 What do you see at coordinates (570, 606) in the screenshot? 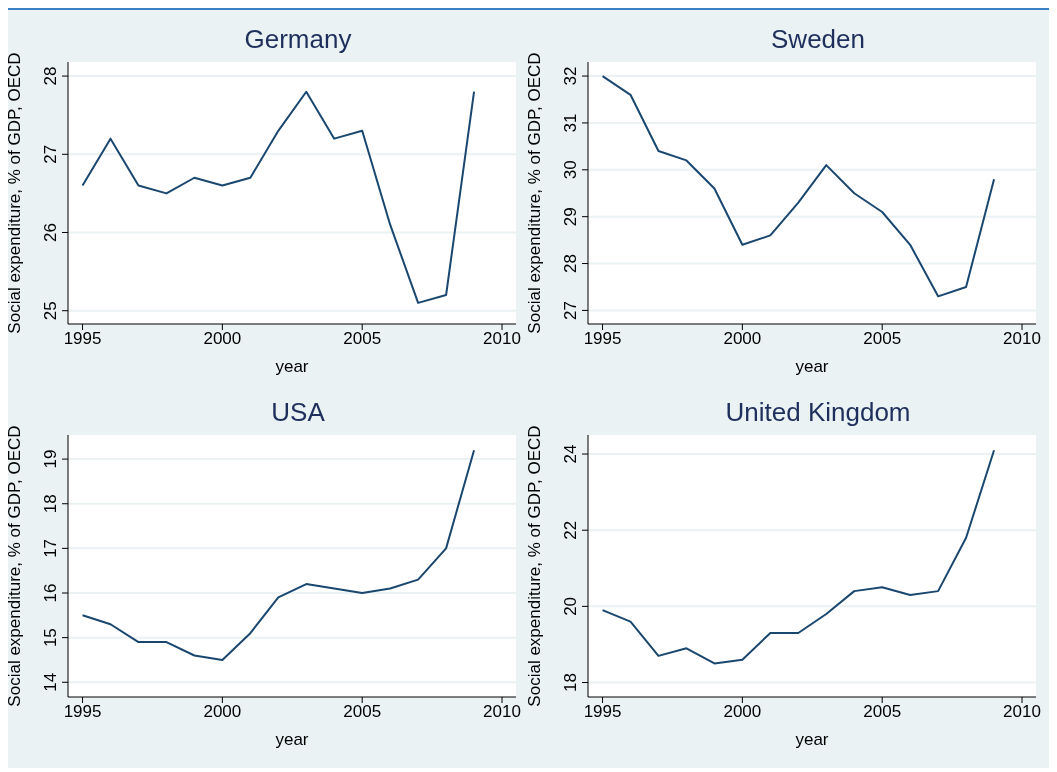
I see `y-tick-label: 20` at bounding box center [570, 606].